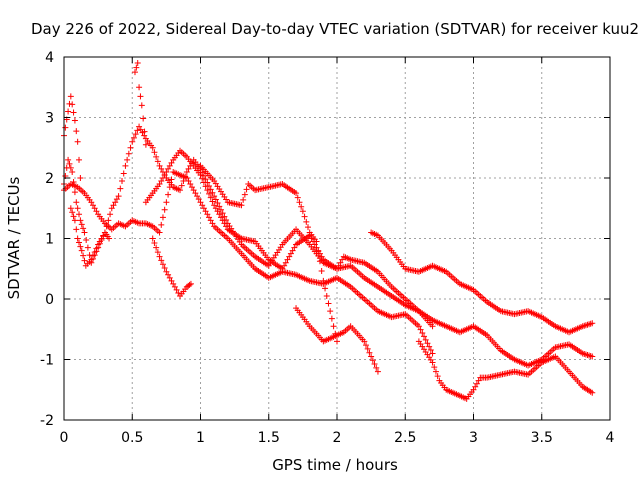 Image resolution: width=640 pixels, height=480 pixels. Describe the element at coordinates (14, 237) in the screenshot. I see `y-axis-label: SDTVAR / TECUs` at that location.